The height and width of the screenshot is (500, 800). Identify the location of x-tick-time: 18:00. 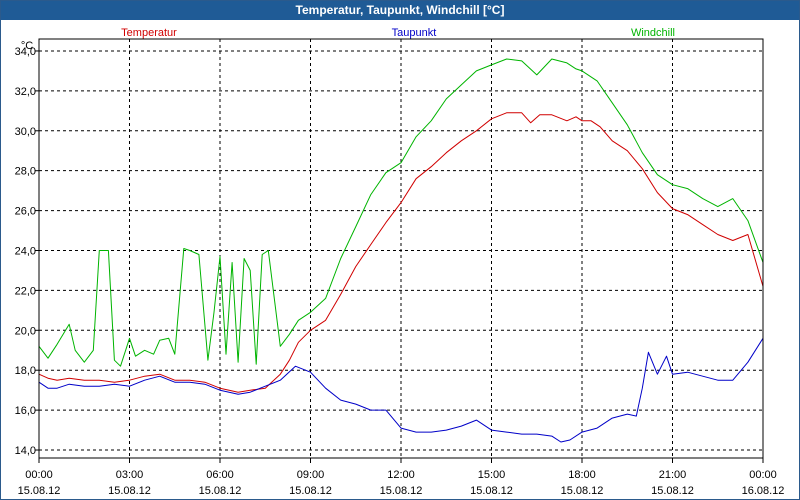
(582, 475).